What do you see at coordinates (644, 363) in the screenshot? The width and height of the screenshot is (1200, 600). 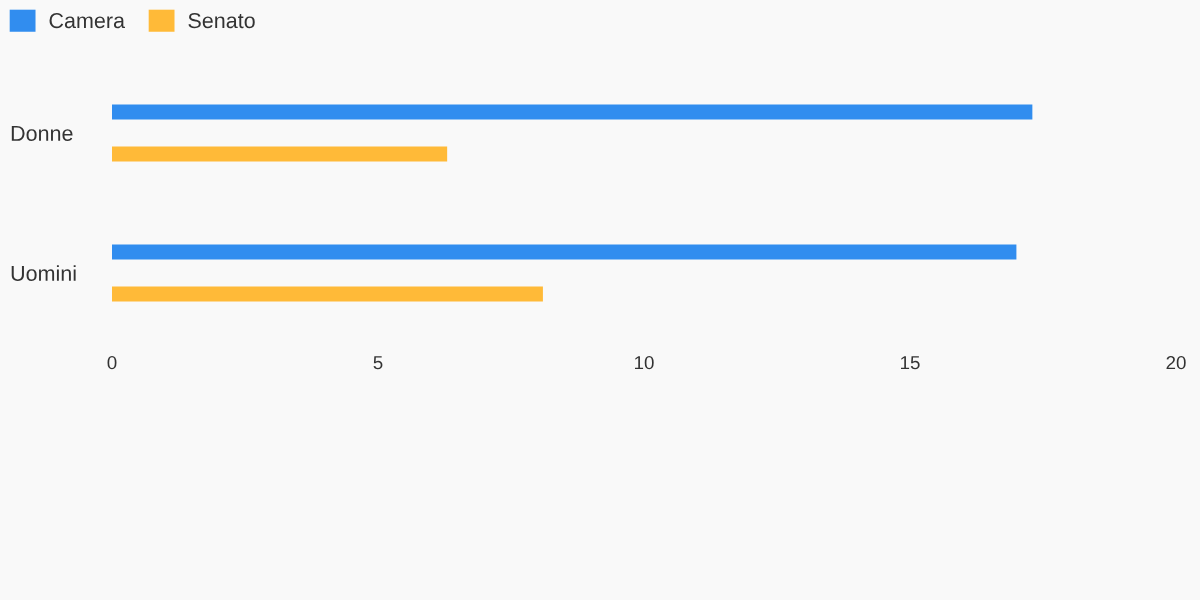 I see `x-tick-label: 10` at bounding box center [644, 363].